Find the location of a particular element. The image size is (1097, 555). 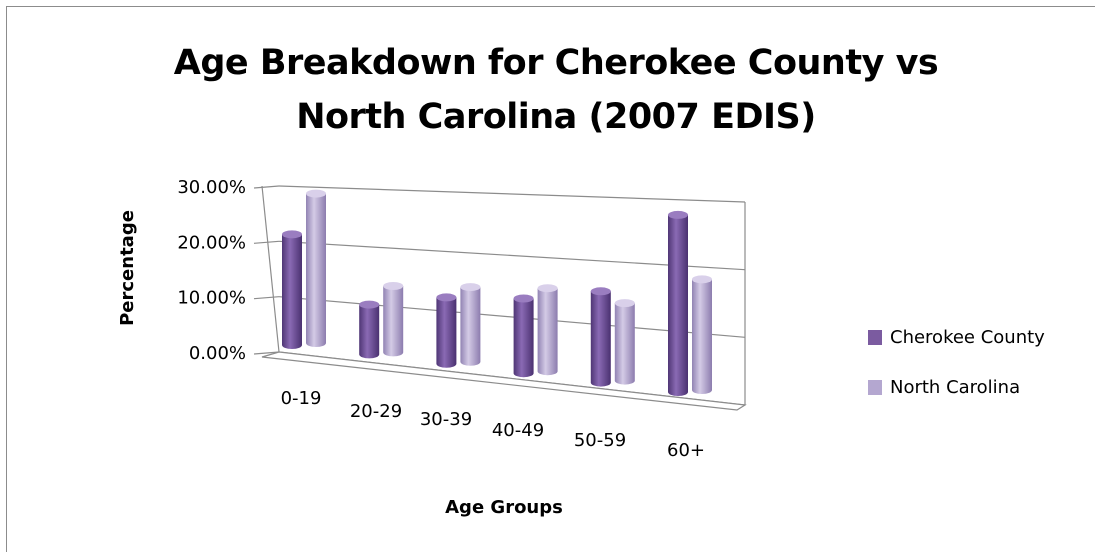

chart-title-line-2: North Carolina (2007 EDIS) is located at coordinates (556, 117).